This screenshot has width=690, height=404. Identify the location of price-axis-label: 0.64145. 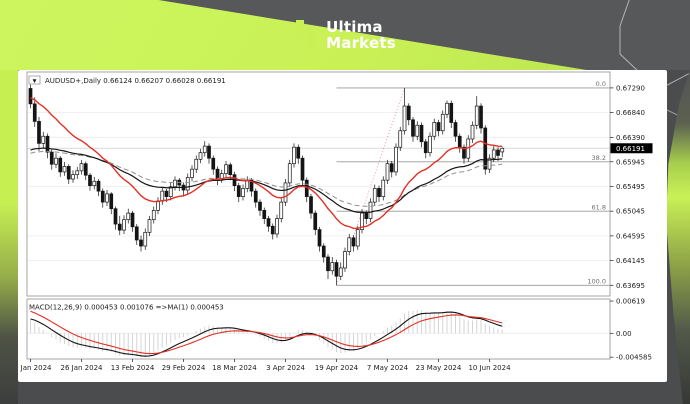
(630, 261).